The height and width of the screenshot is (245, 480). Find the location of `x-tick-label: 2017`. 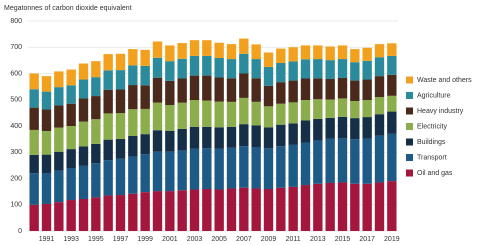

x-tick-label: 2017 is located at coordinates (367, 239).